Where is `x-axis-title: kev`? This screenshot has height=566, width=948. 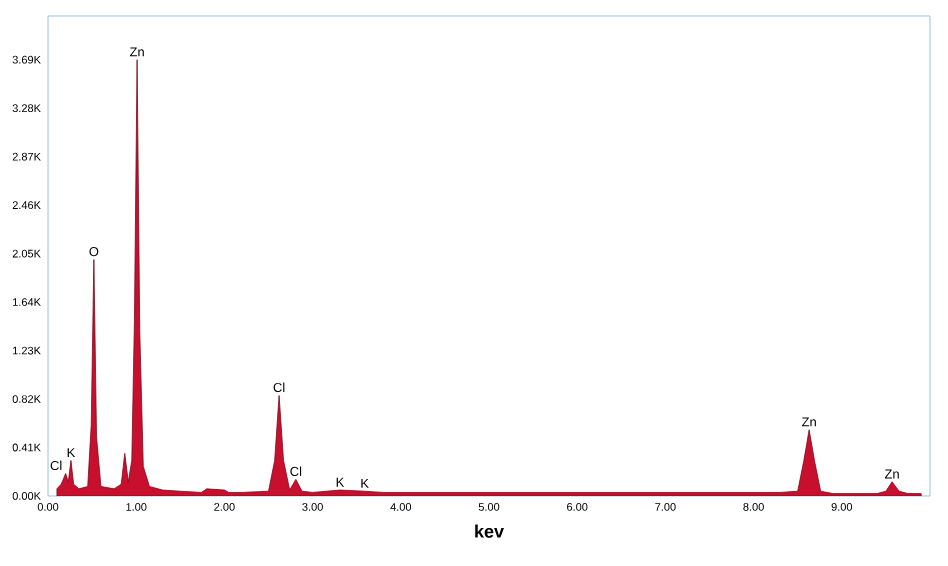 x-axis-title: kev is located at coordinates (489, 531).